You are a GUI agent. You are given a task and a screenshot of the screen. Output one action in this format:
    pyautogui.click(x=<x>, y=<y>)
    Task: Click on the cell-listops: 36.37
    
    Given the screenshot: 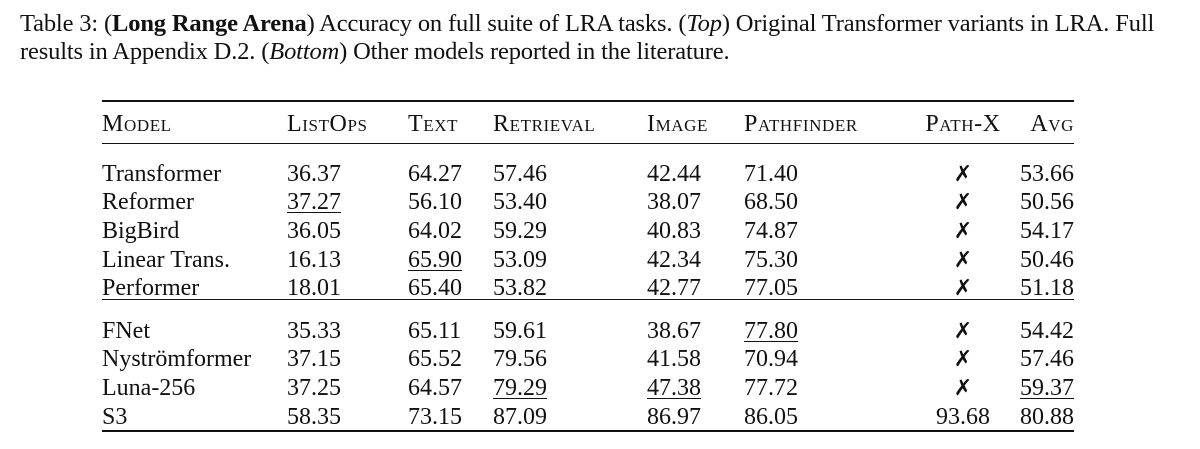 What is the action you would take?
    pyautogui.click(x=314, y=173)
    